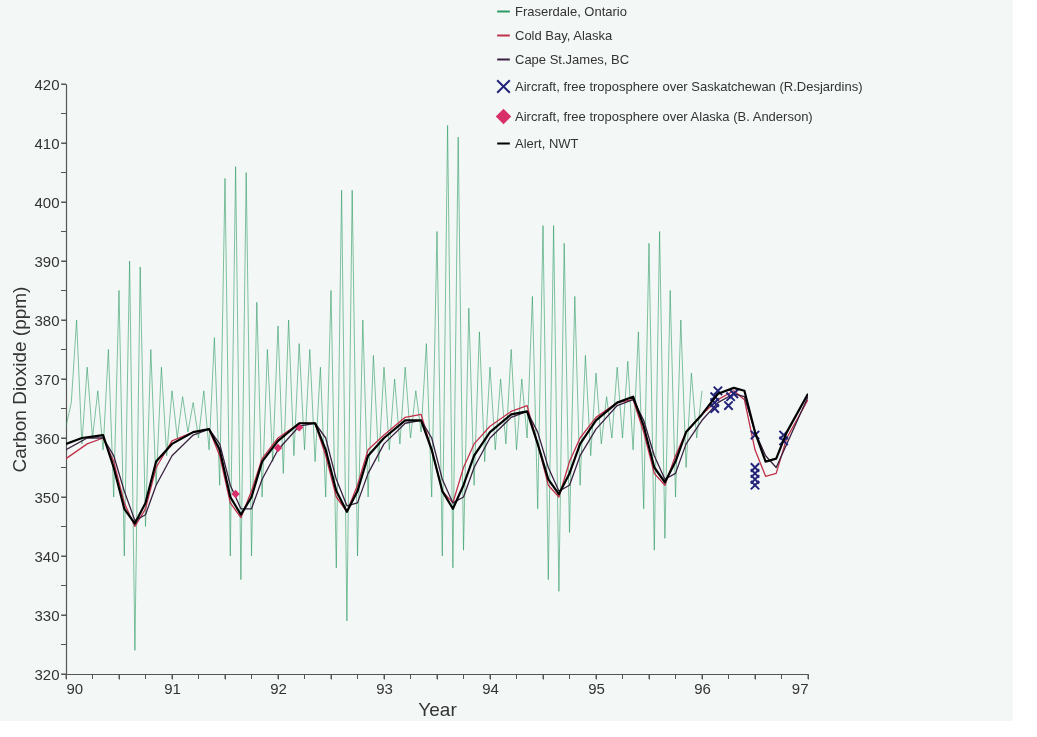  What do you see at coordinates (547, 143) in the screenshot?
I see `legend-label: Alert, NWT` at bounding box center [547, 143].